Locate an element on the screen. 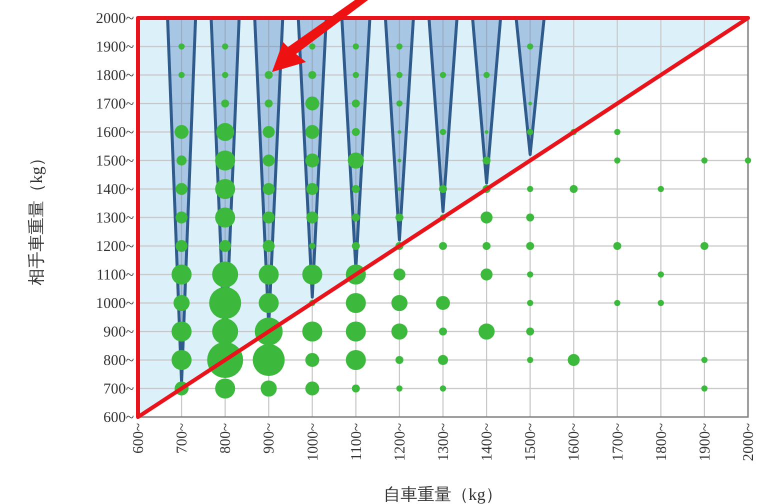  x-tick-label: 1900~ is located at coordinates (705, 442).